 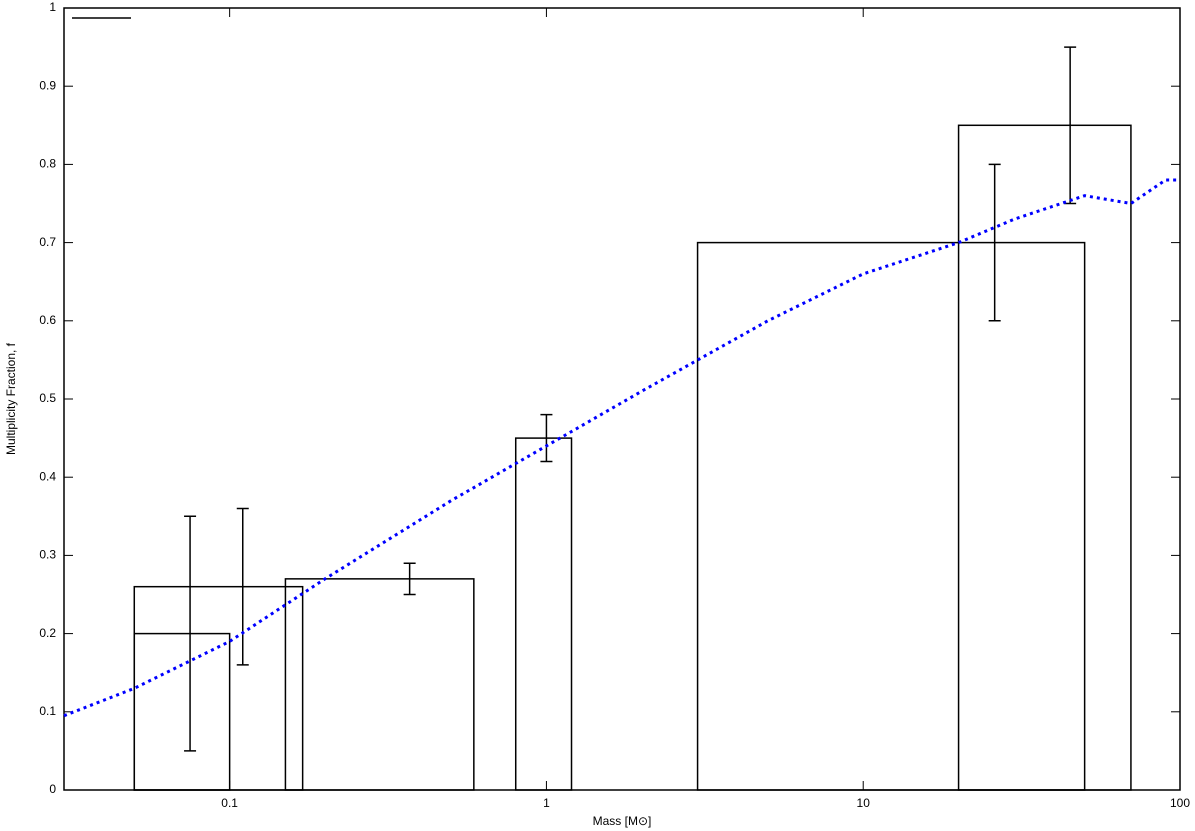 I want to click on y-tick-label: 0.5, so click(x=47, y=398).